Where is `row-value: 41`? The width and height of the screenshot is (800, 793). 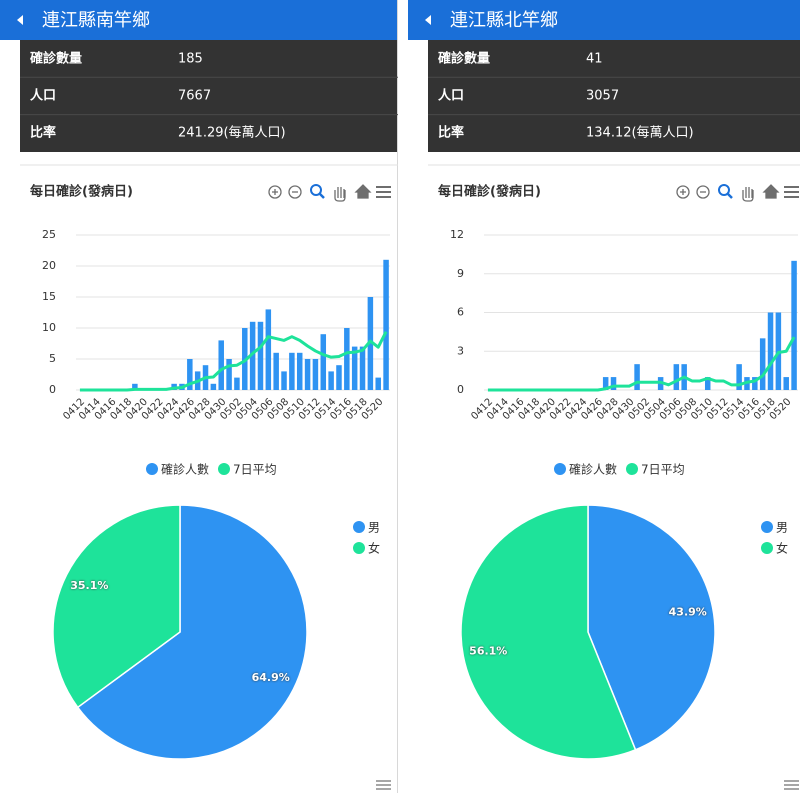
row-value: 41 is located at coordinates (594, 59).